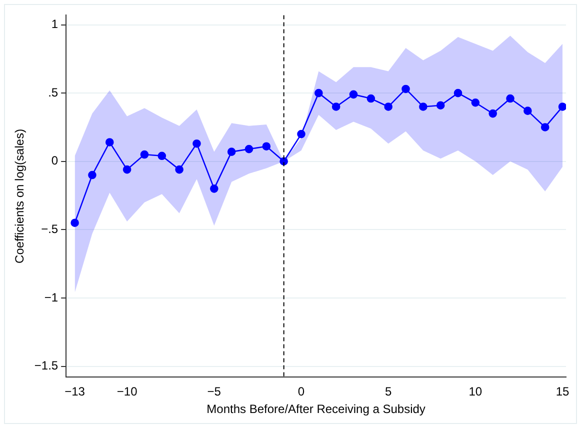 This screenshot has width=581, height=428. Describe the element at coordinates (75, 391) in the screenshot. I see `x-tick-label: −13` at that location.